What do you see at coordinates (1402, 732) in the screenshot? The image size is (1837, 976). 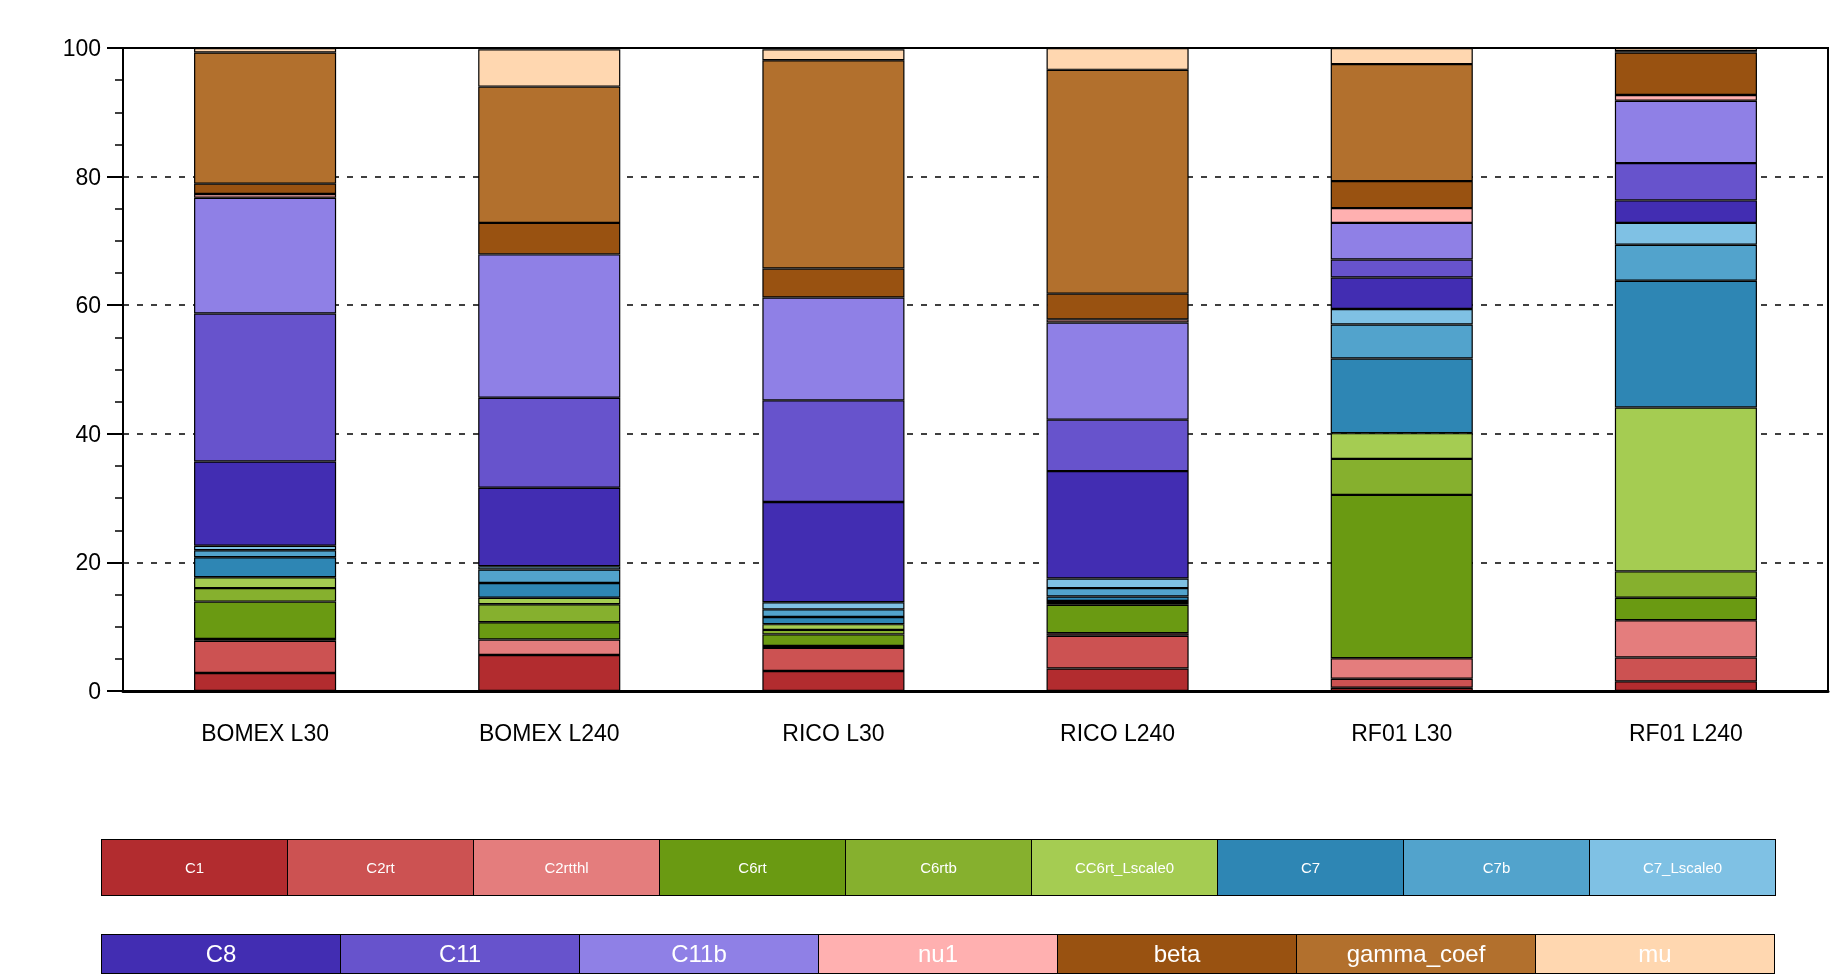 I see `x-tick-label: RF01 L30` at bounding box center [1402, 732].